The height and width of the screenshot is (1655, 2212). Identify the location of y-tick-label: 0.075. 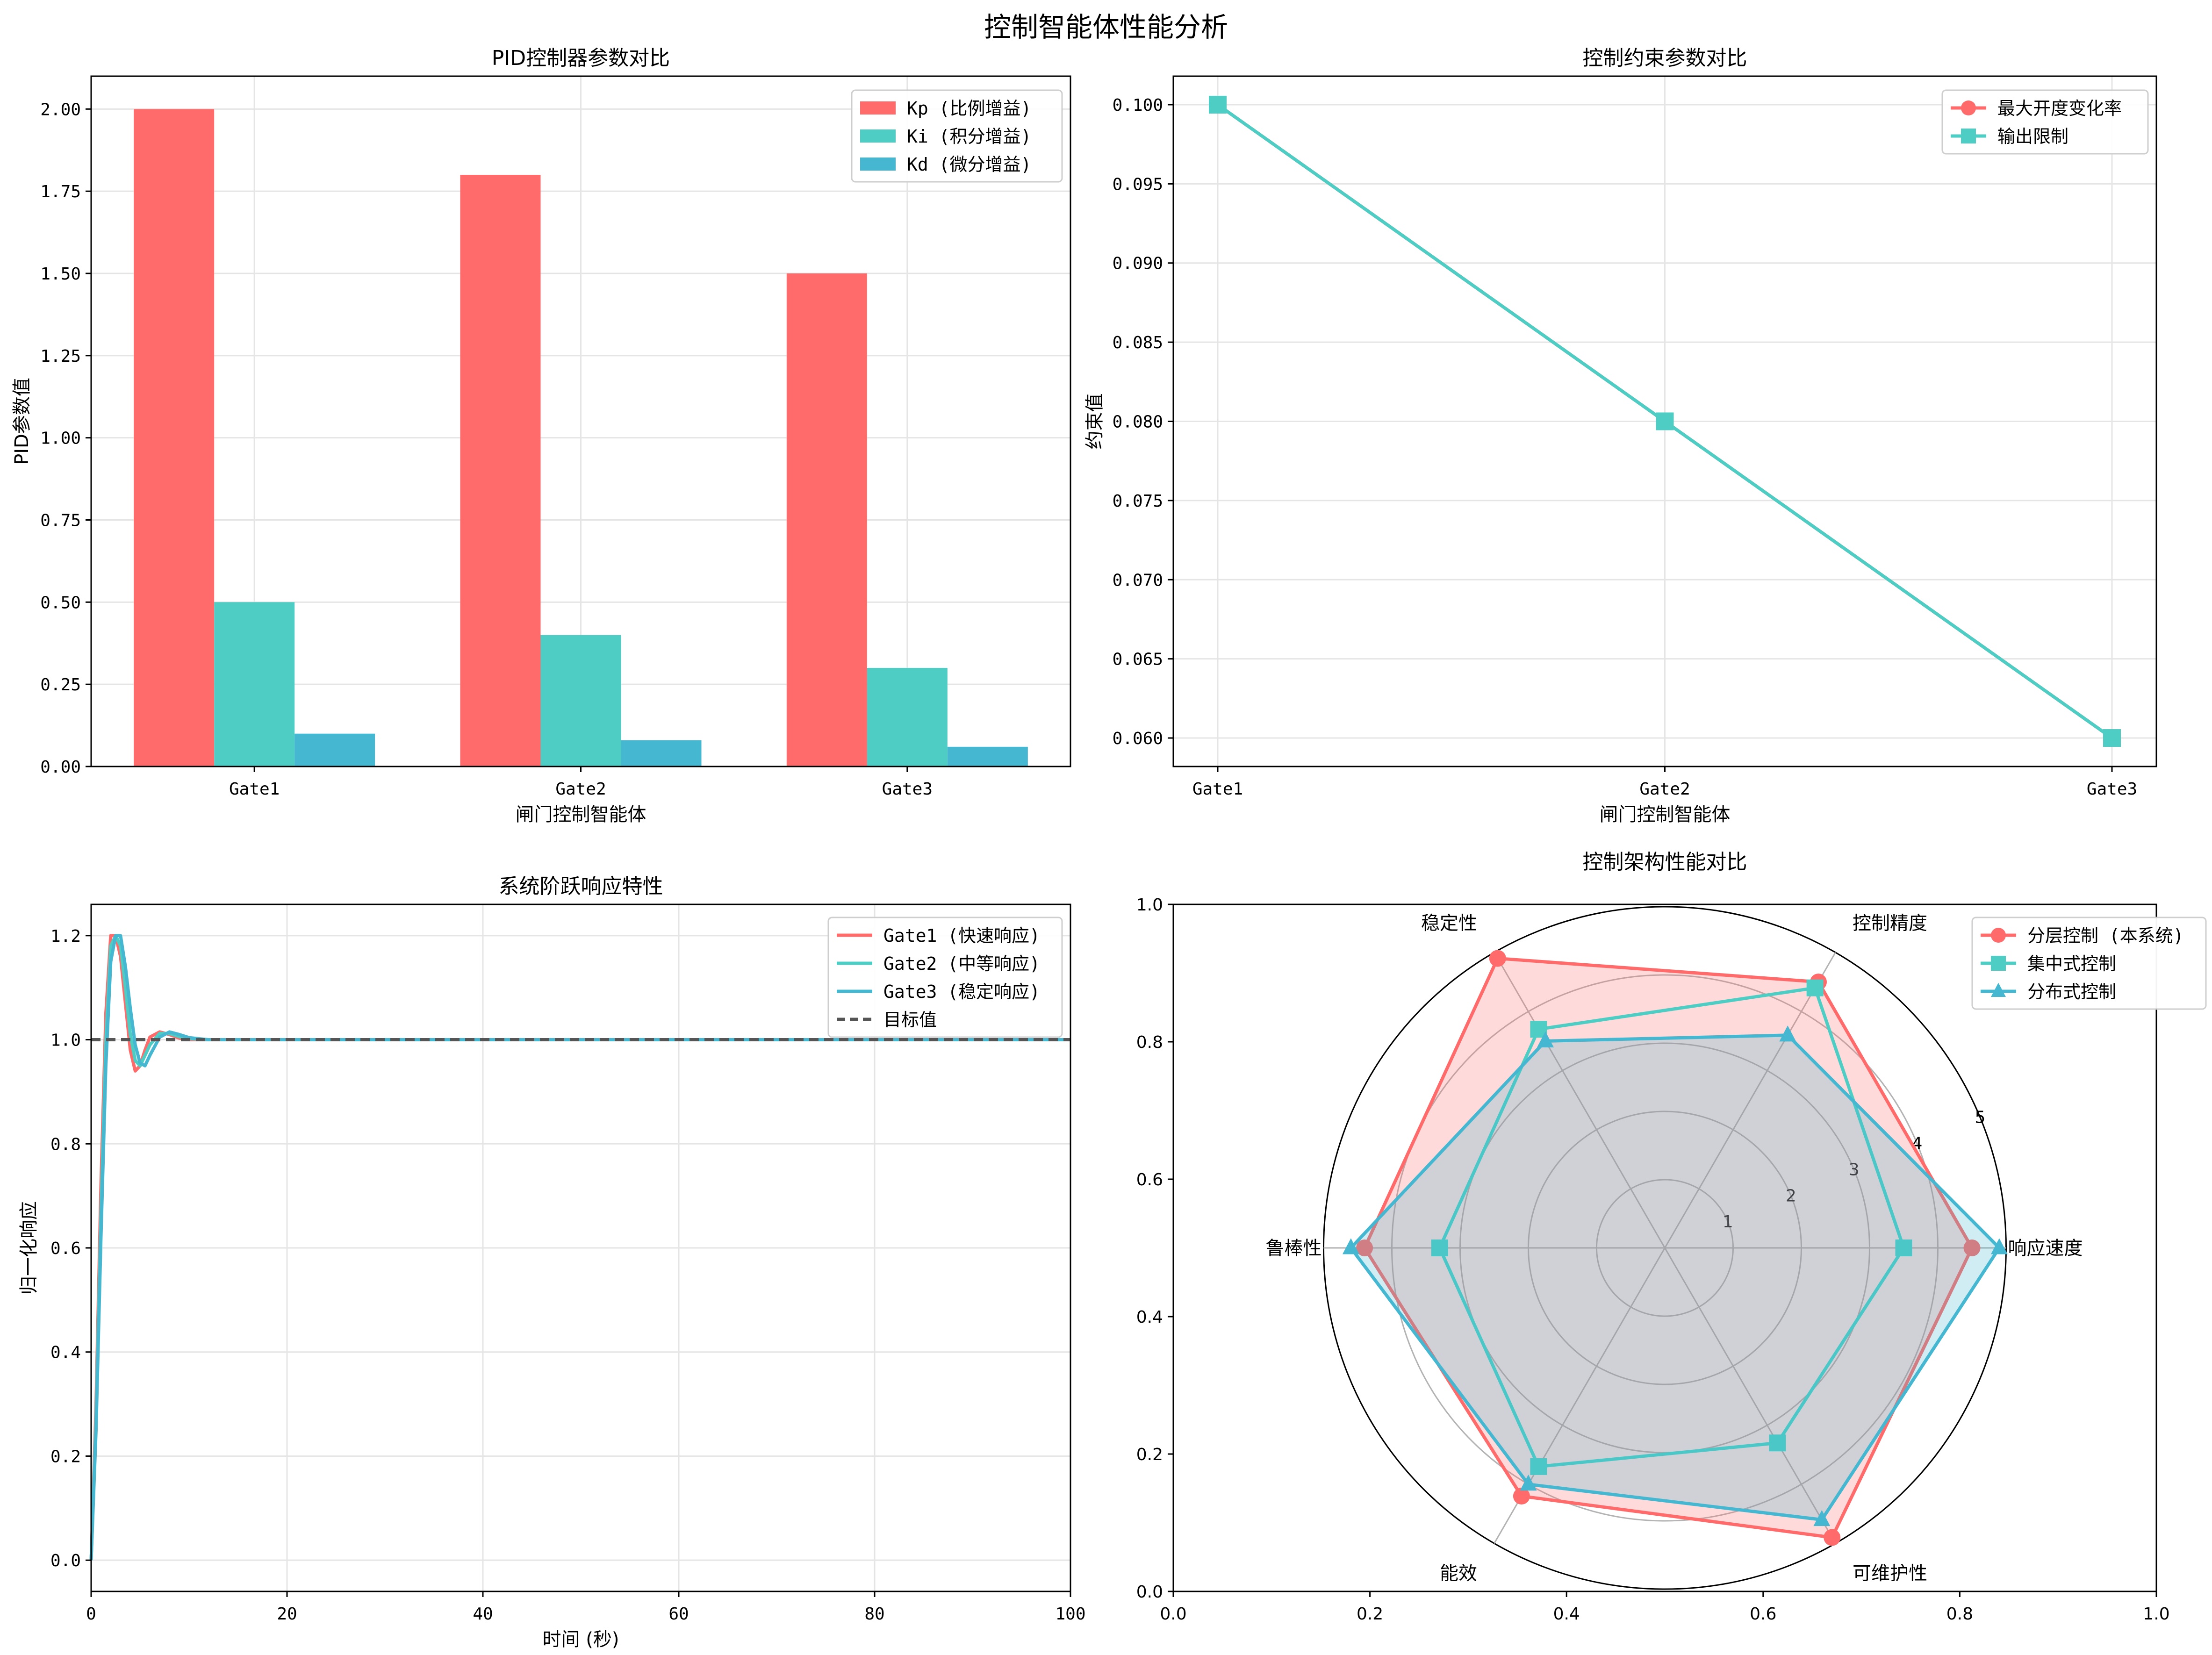
(1138, 501).